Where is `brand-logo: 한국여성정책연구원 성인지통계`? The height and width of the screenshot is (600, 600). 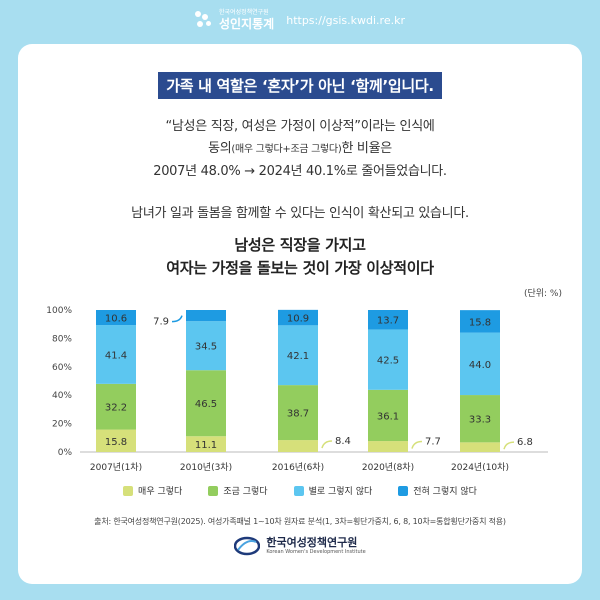
brand-logo: 한국여성정책연구원 성인지통계 is located at coordinates (234, 20).